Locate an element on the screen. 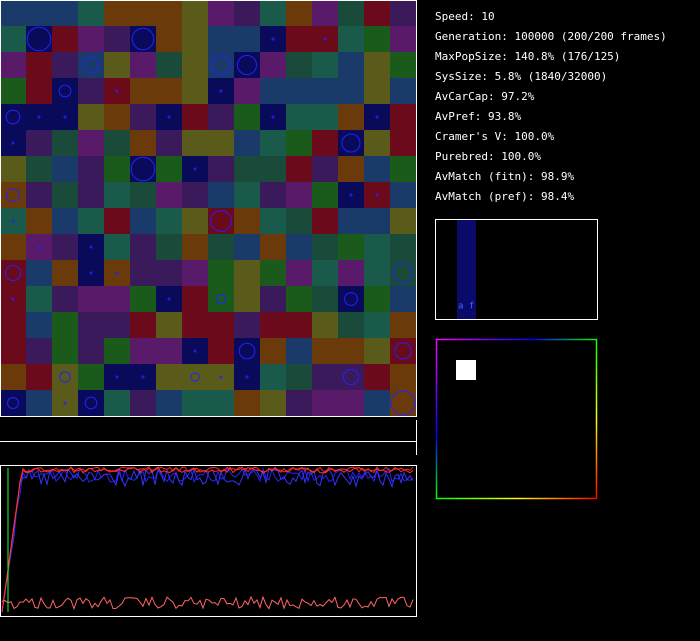  stat-line: MaxPopSize: 140.8% (176/125) is located at coordinates (527, 56).